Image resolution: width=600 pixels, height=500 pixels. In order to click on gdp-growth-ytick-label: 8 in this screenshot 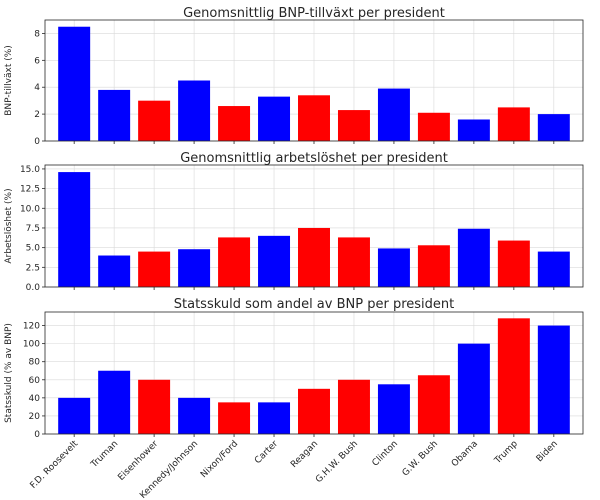, I will do `click(37, 34)`.